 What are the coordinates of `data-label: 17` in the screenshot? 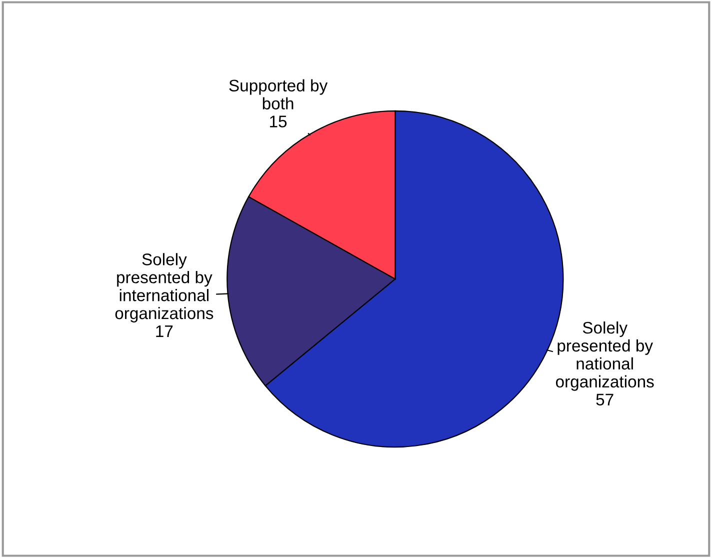 It's located at (164, 331).